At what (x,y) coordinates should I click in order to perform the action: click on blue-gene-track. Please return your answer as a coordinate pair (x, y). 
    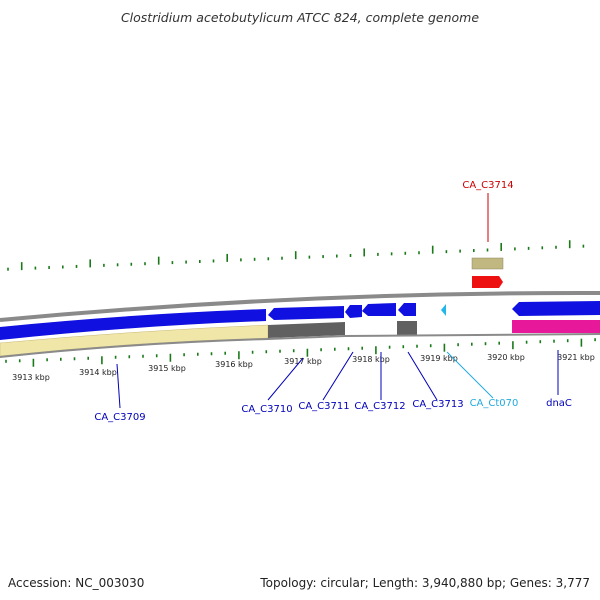
    Looking at the image, I should click on (300, 320).